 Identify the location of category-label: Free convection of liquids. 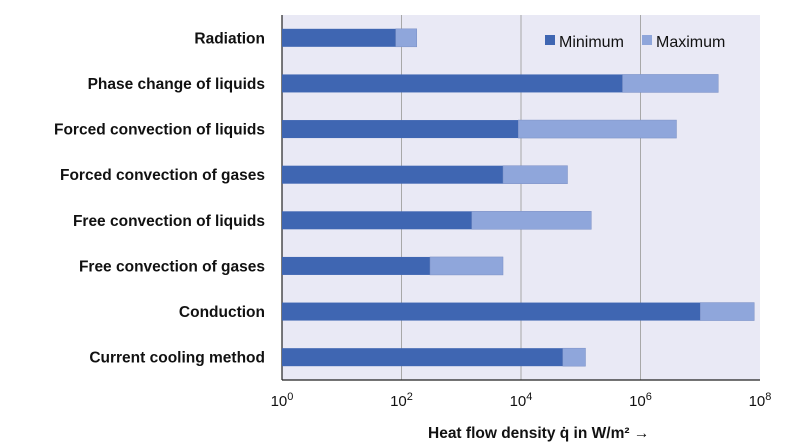
(169, 221).